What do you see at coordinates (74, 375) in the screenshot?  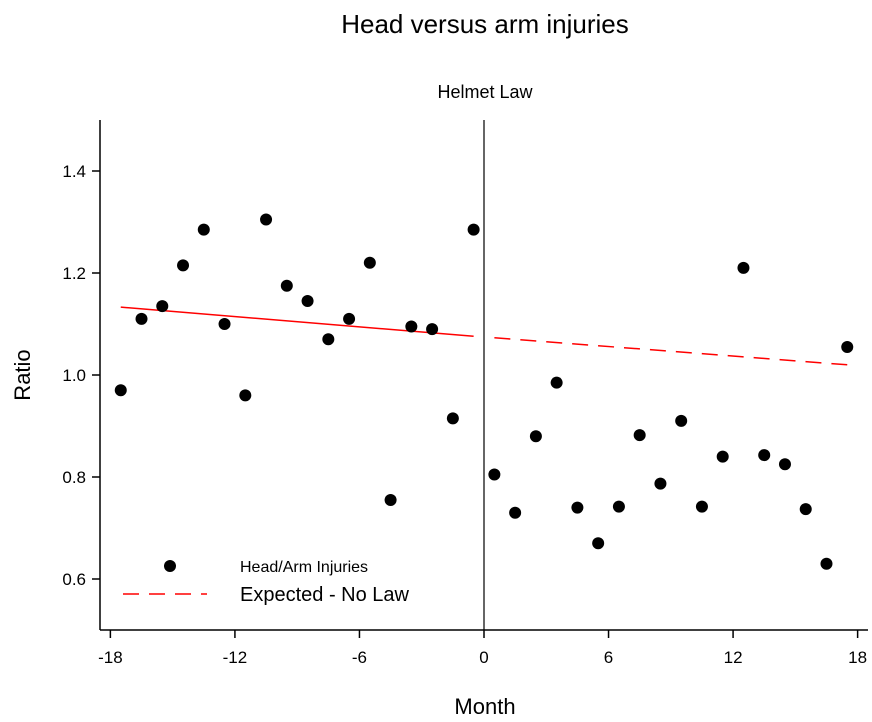 I see `y-tick-label: 1.0` at bounding box center [74, 375].